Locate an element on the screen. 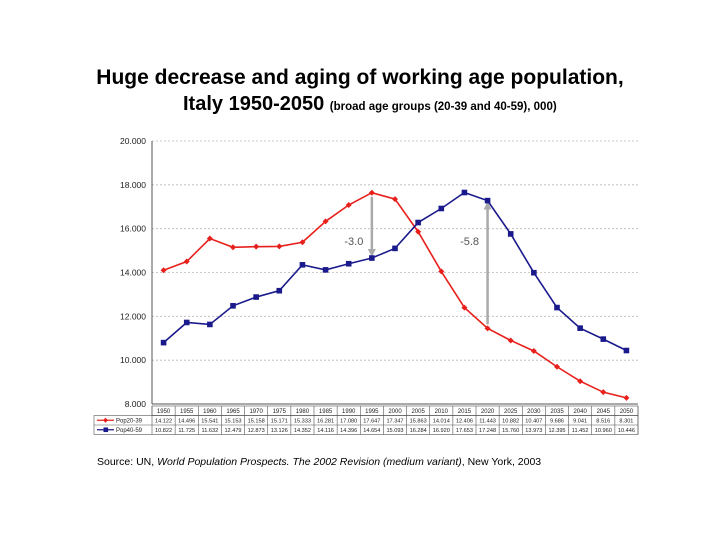  y-tick-label: 16.000 is located at coordinates (133, 229).